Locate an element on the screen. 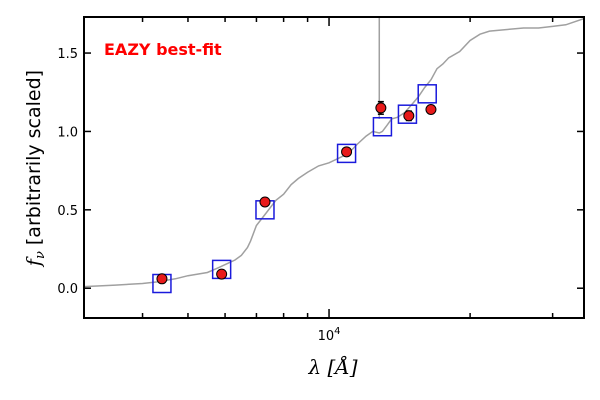  y-tick-label: 1.0 is located at coordinates (67, 132).